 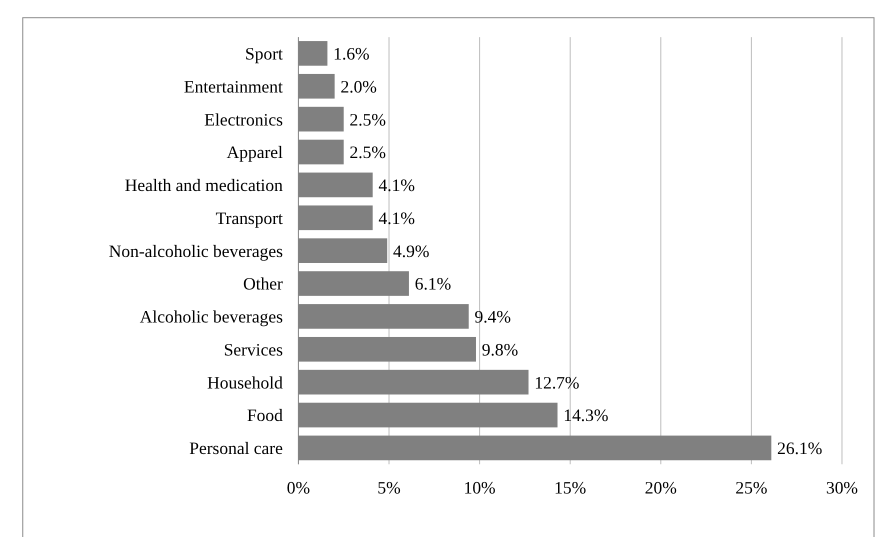 What do you see at coordinates (660, 487) in the screenshot?
I see `x-tick-label: 20%` at bounding box center [660, 487].